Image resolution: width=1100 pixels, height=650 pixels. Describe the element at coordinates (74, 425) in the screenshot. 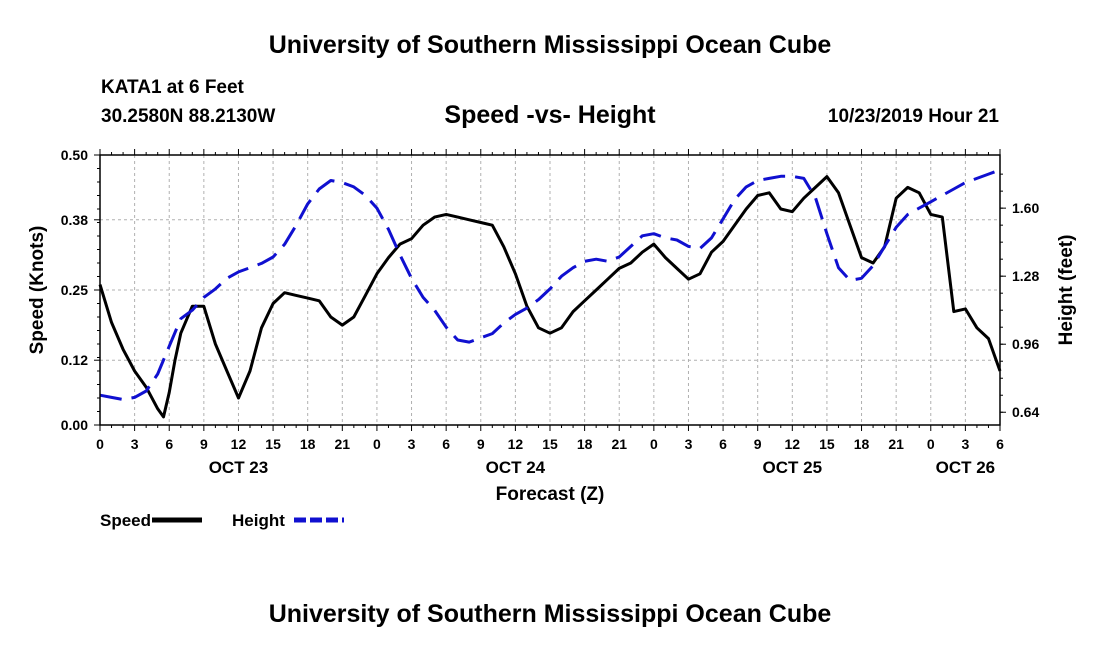

I see `y-left-tick-label: 0.00` at that location.